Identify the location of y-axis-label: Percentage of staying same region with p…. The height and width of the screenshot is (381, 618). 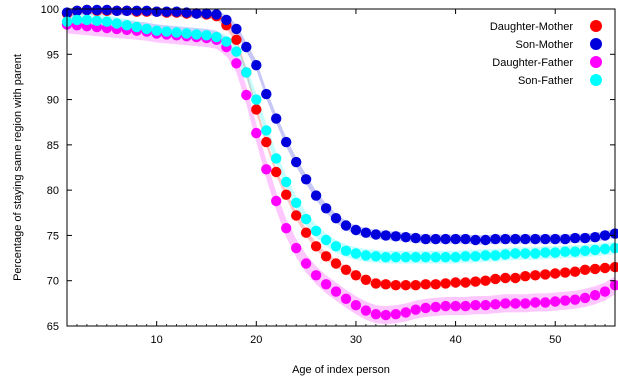
(18, 167).